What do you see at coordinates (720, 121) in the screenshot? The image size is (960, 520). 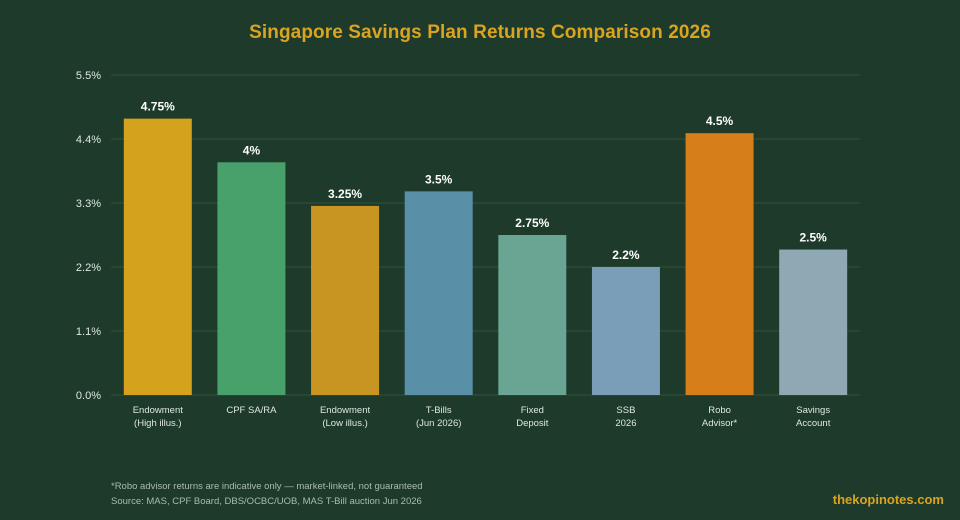 I see `bar-value-label: 4.5%` at bounding box center [720, 121].